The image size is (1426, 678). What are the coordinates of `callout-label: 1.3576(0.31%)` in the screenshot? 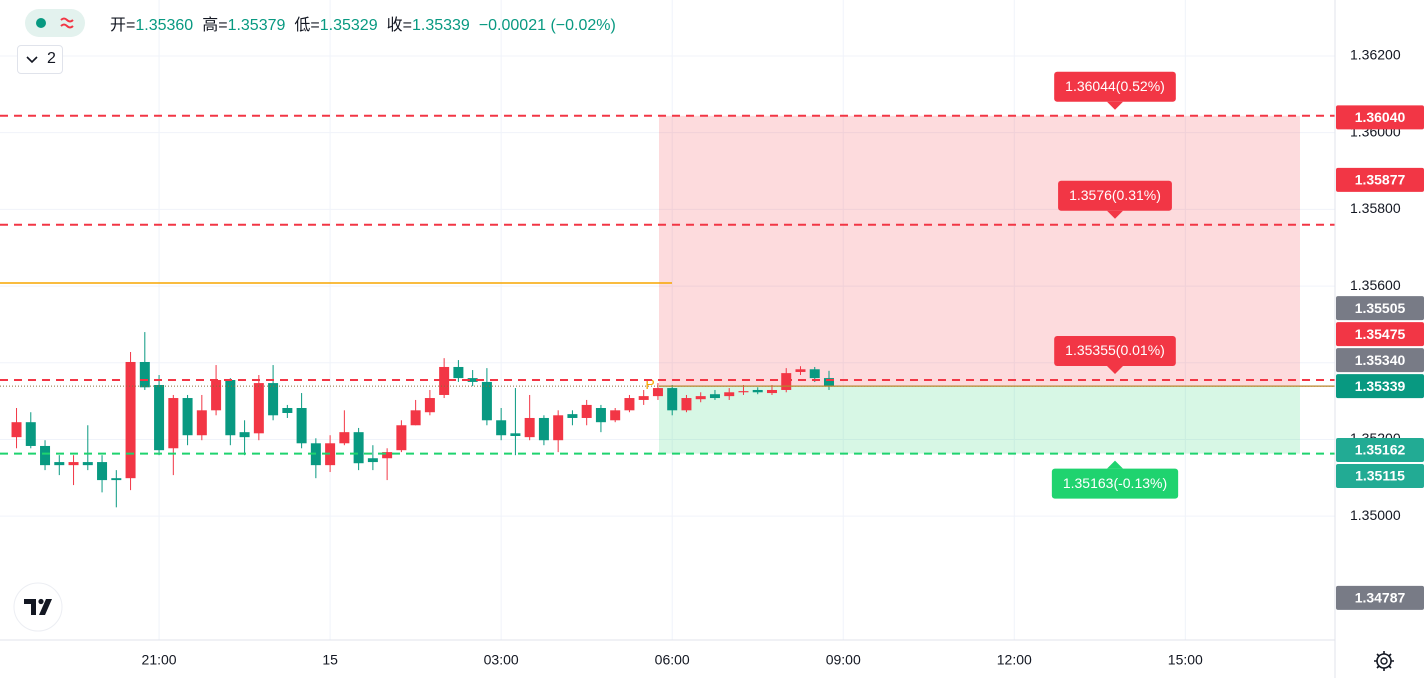 It's located at (1115, 195).